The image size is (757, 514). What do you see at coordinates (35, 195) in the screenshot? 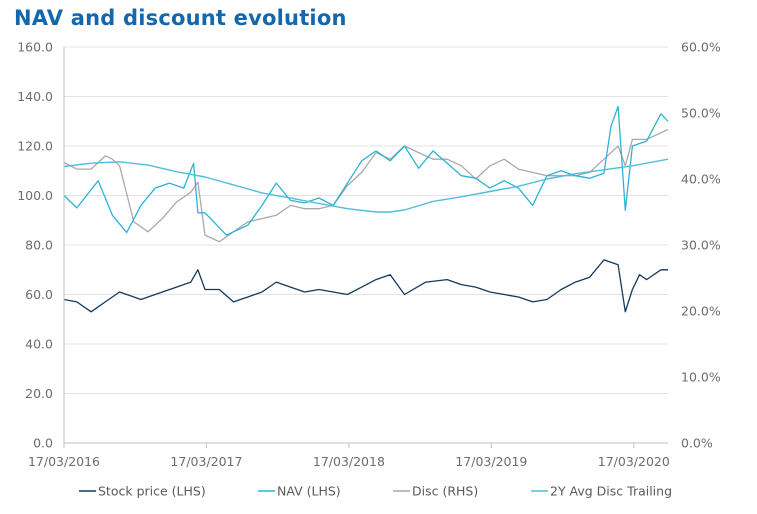
I see `left-tick-label: 100.0` at bounding box center [35, 195].